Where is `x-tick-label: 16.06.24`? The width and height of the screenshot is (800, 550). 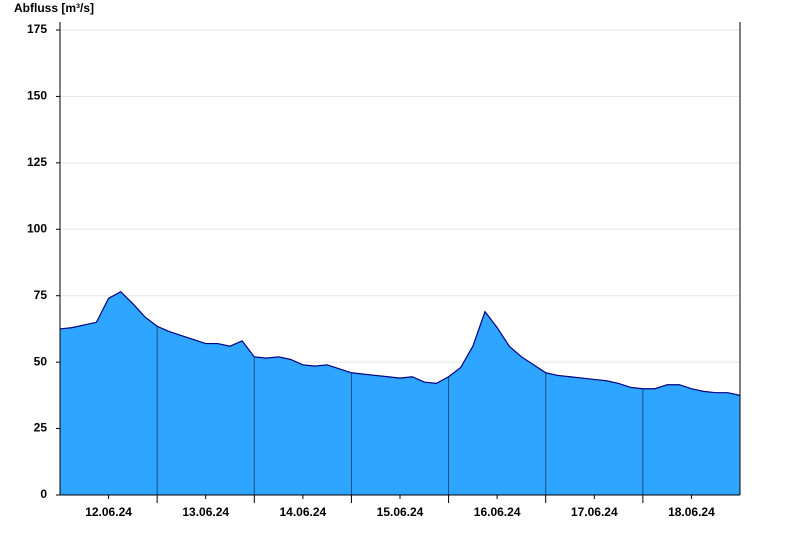
x-tick-label: 16.06.24 is located at coordinates (497, 512).